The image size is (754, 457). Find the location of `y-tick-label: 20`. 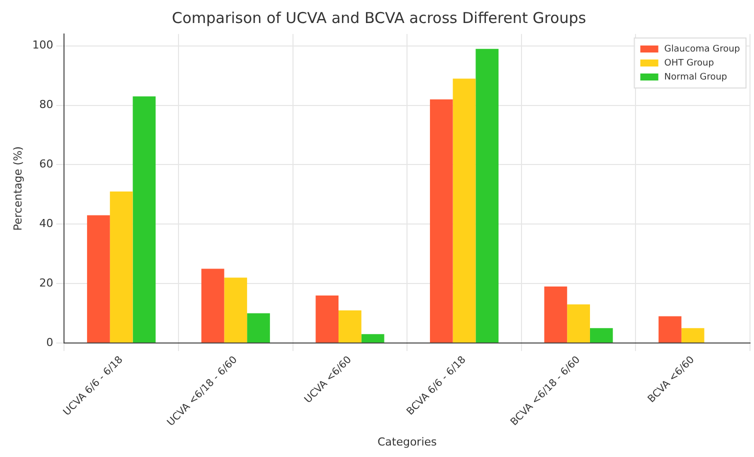

y-tick-label: 20 is located at coordinates (46, 283).